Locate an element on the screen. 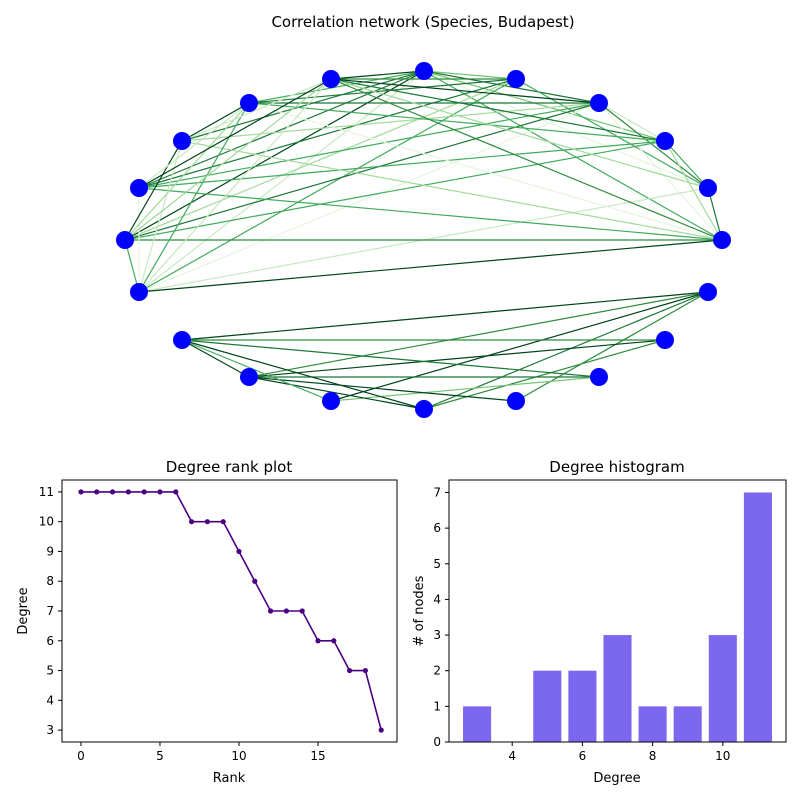 The height and width of the screenshot is (800, 800). rank-y-tick-label: 5 is located at coordinates (50, 671).